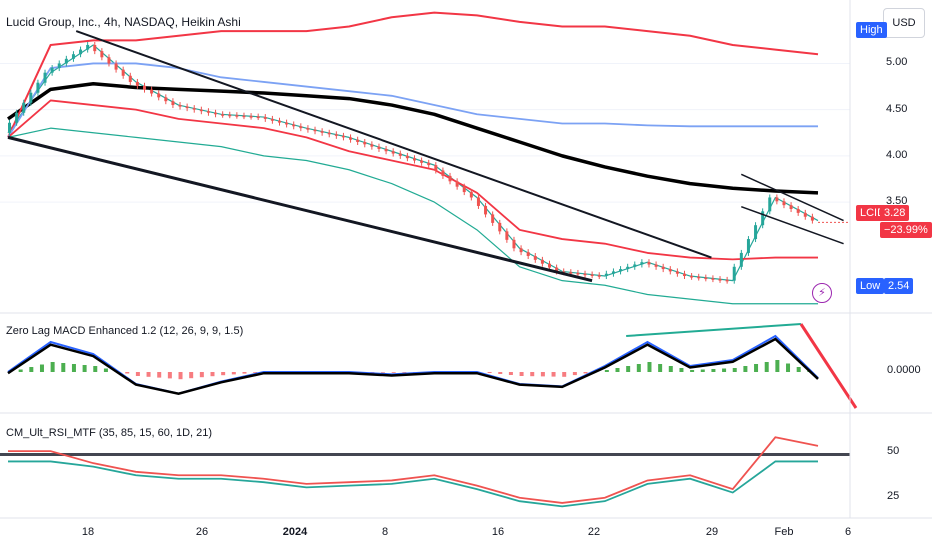 The height and width of the screenshot is (550, 932). I want to click on lightning-icon: ⚡, so click(822, 293).